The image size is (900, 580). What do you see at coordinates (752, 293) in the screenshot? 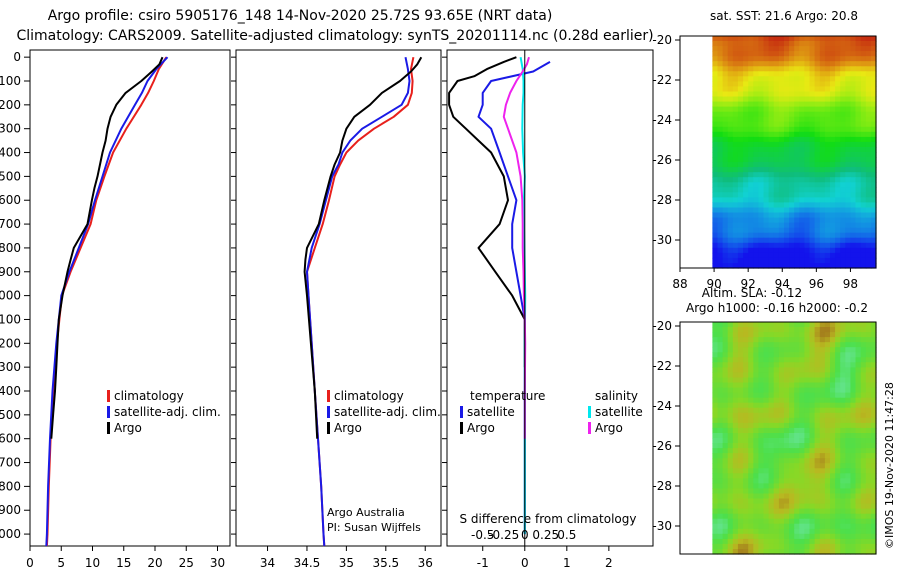
I see `sla-map-title-1: Altim. SLA: -0.12` at bounding box center [752, 293].